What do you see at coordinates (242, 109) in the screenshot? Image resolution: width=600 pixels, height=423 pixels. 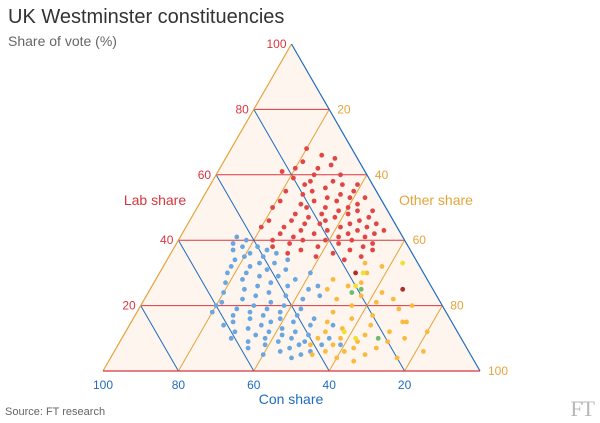 I see `lab-tick-label: 80` at bounding box center [242, 109].